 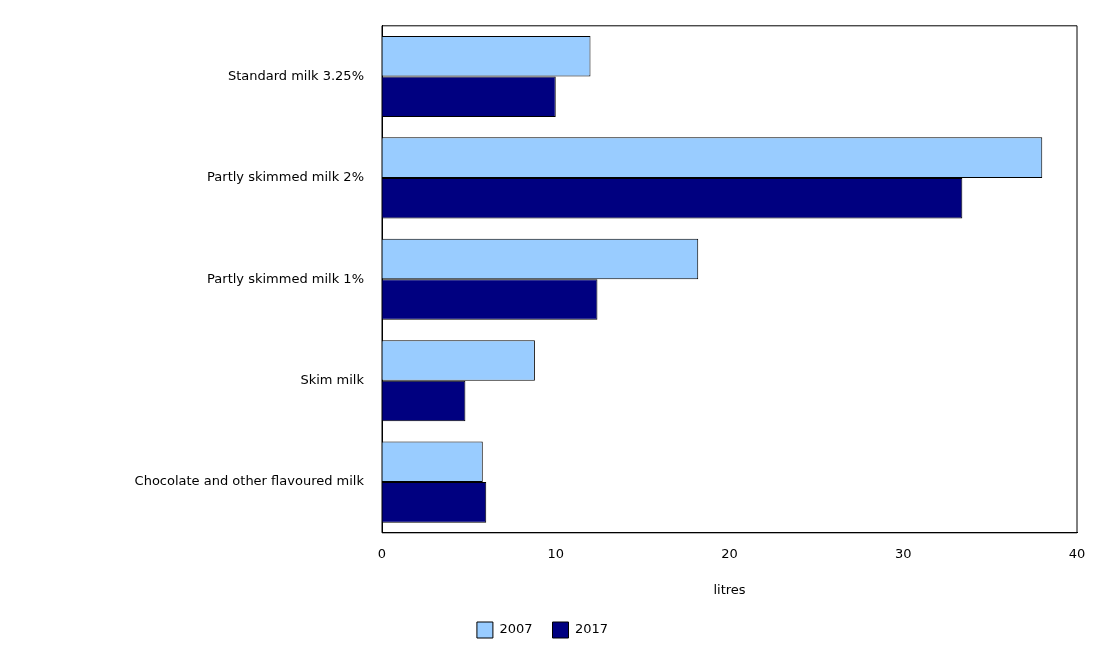 What do you see at coordinates (382, 553) in the screenshot?
I see `x-tick-label: 0` at bounding box center [382, 553].